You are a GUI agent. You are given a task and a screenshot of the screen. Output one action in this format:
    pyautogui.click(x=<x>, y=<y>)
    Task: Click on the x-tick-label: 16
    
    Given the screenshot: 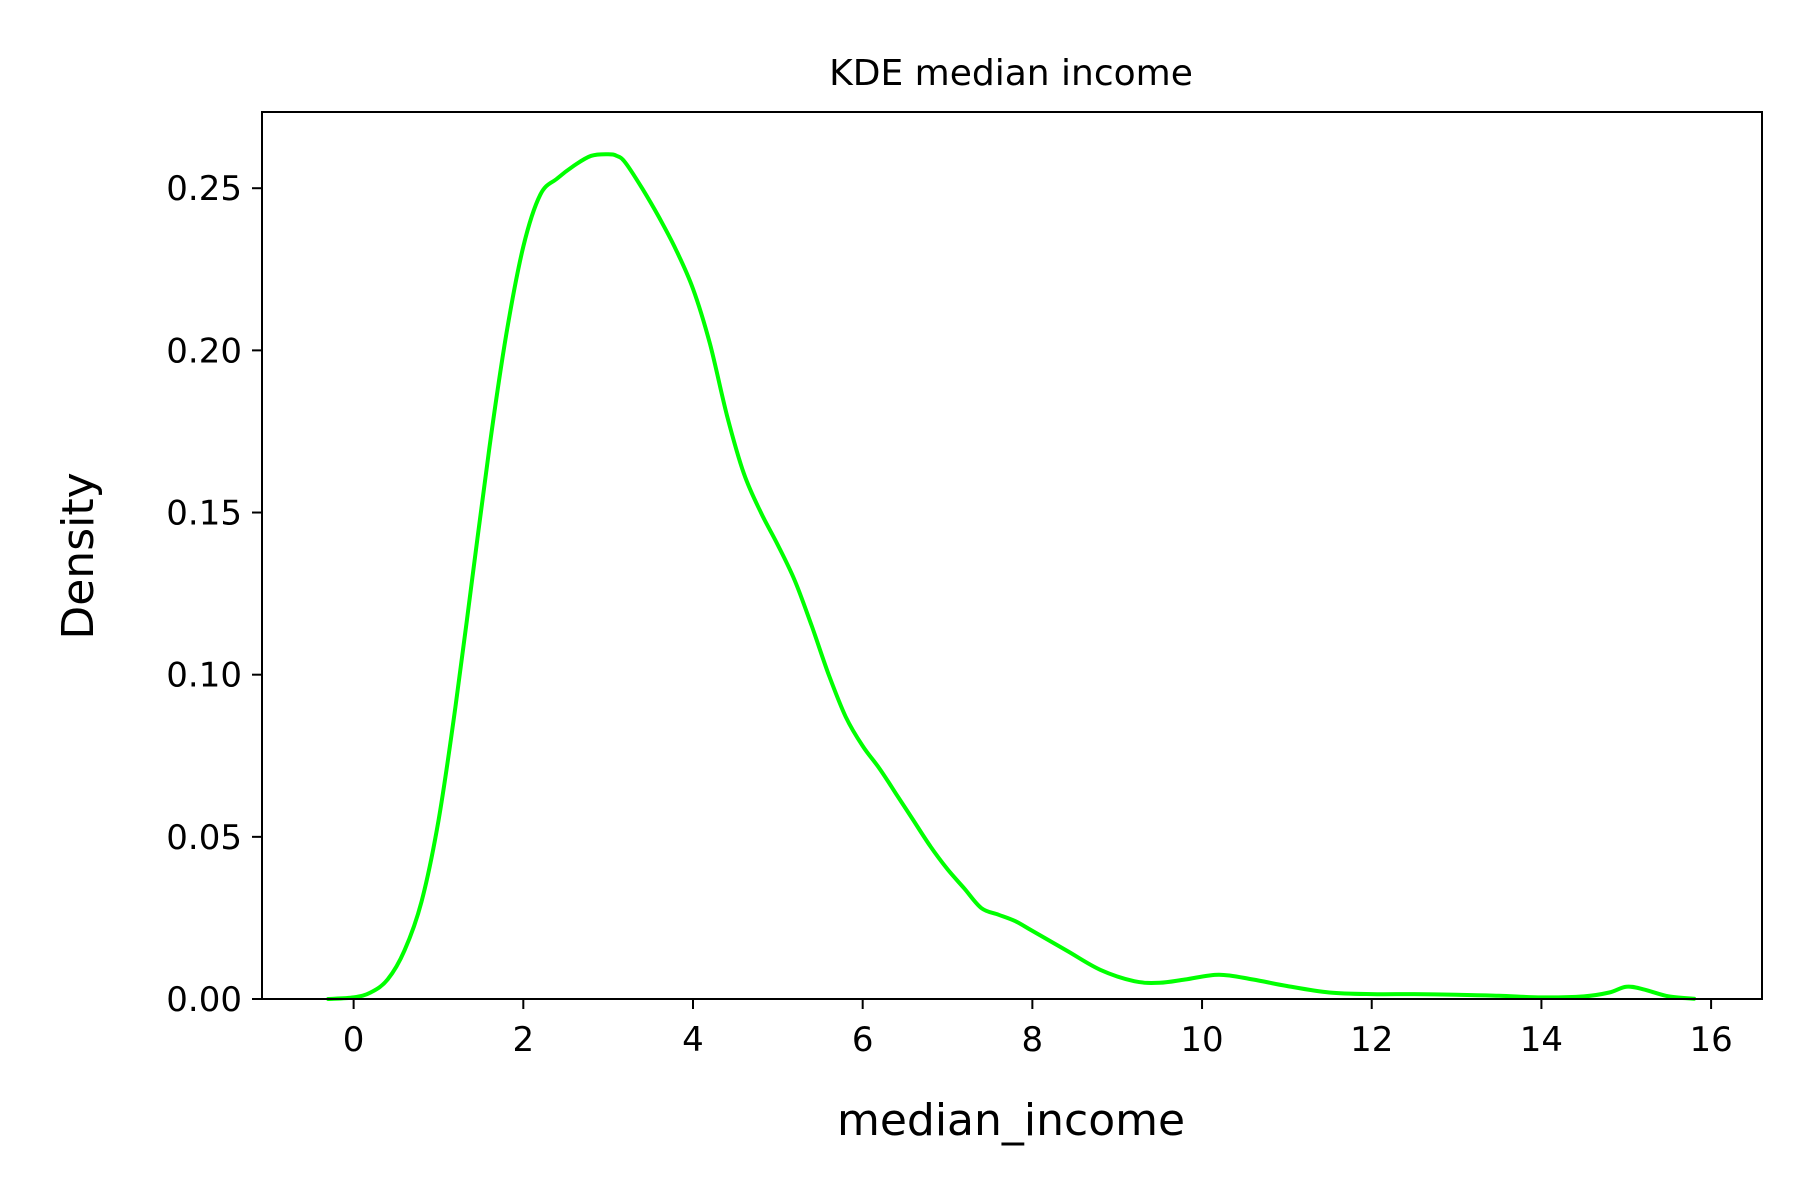 What is the action you would take?
    pyautogui.click(x=1710, y=1040)
    